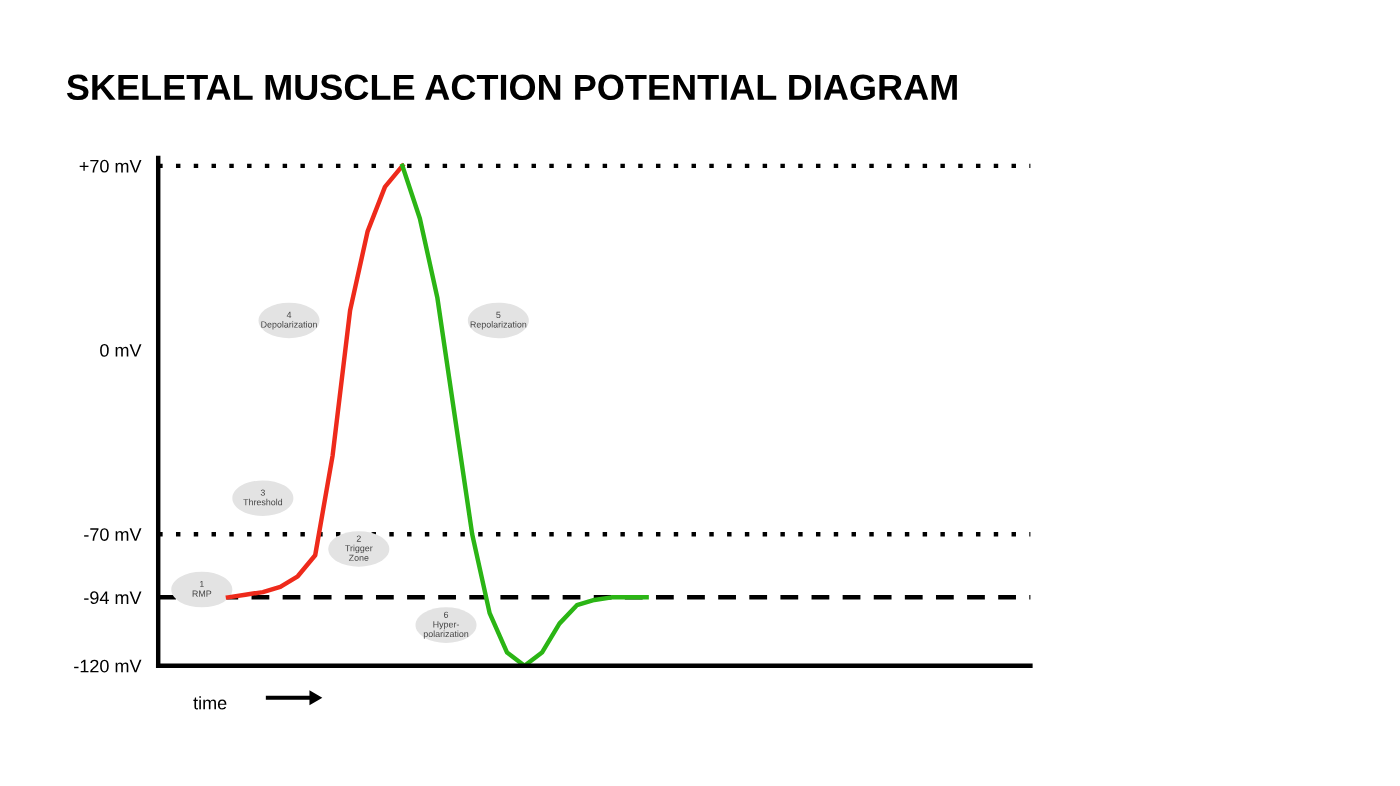  What do you see at coordinates (113, 598) in the screenshot?
I see `y-tick-label: -94 mV` at bounding box center [113, 598].